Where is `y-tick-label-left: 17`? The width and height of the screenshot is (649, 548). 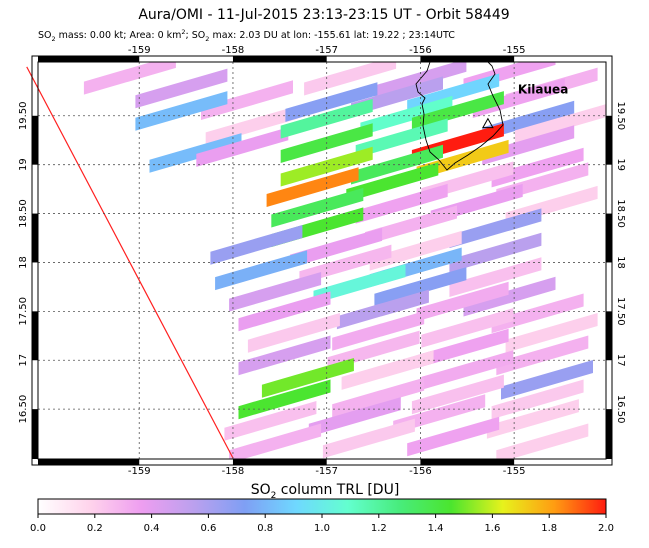
y-tick-label-left: 17 is located at coordinates (23, 360).